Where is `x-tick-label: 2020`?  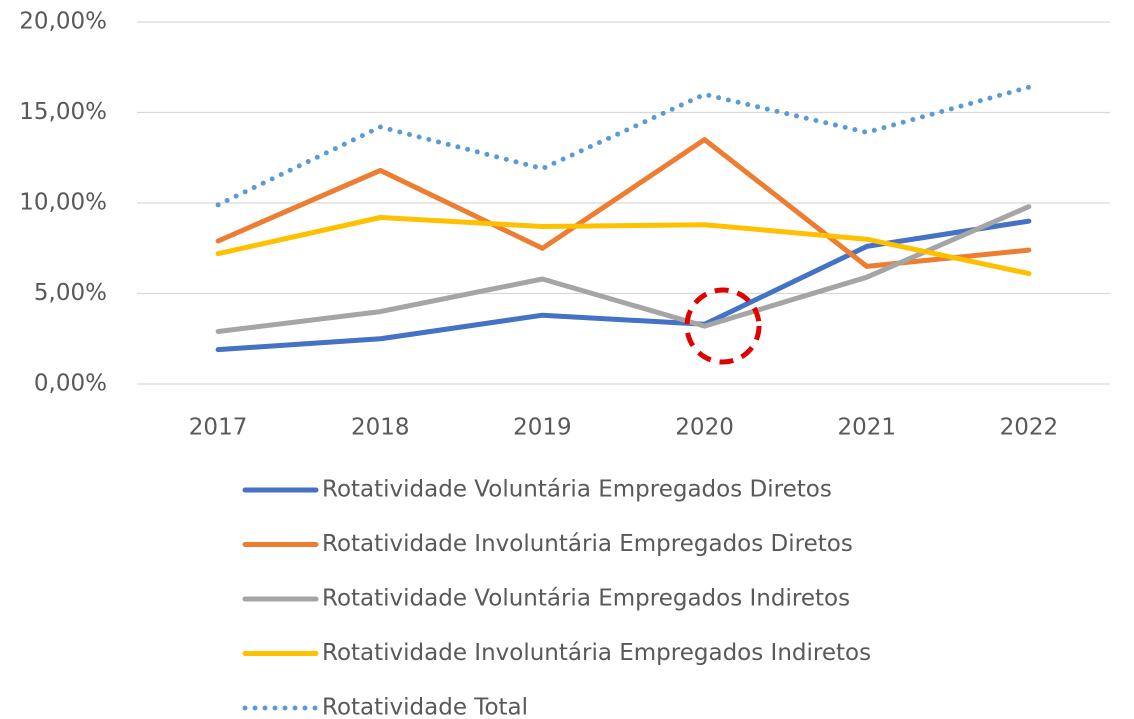
x-tick-label: 2020 is located at coordinates (704, 428).